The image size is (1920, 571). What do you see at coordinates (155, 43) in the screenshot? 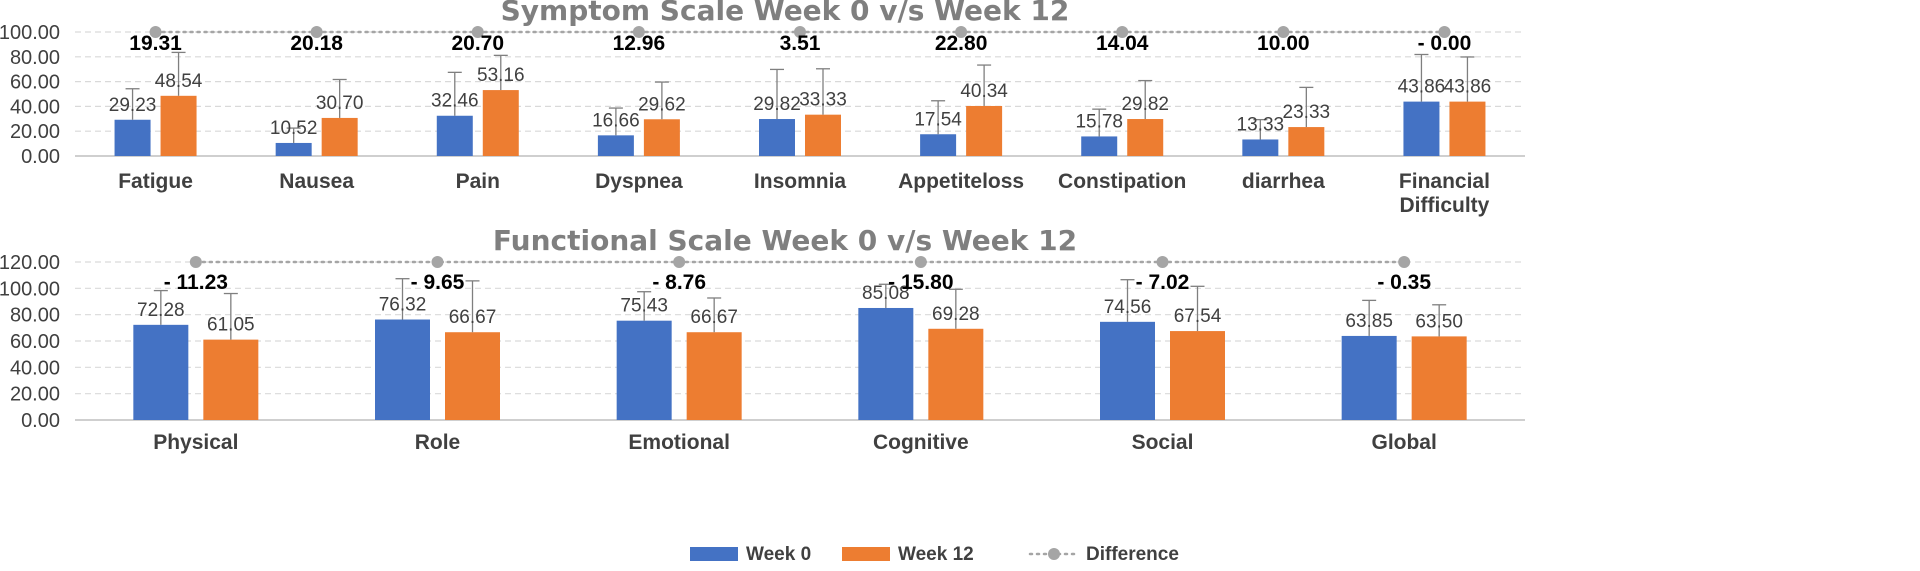
I see `chart0-difference-label: 19.31` at bounding box center [155, 43].